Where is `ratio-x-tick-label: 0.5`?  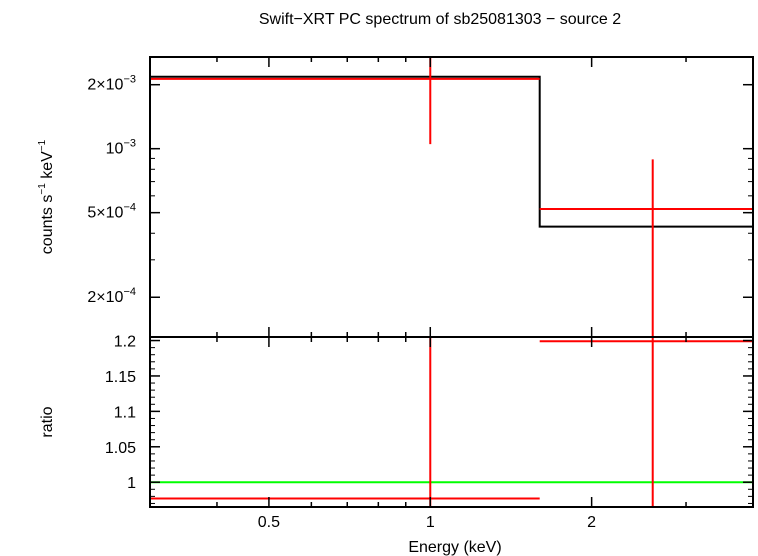 ratio-x-tick-label: 0.5 is located at coordinates (269, 522).